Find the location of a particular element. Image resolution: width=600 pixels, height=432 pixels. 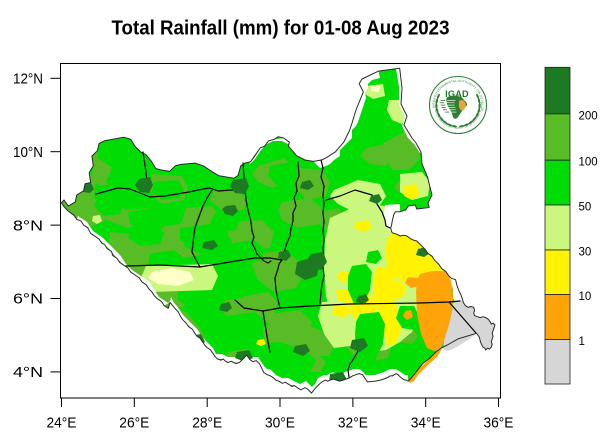

svg-text: 30°E is located at coordinates (280, 423).